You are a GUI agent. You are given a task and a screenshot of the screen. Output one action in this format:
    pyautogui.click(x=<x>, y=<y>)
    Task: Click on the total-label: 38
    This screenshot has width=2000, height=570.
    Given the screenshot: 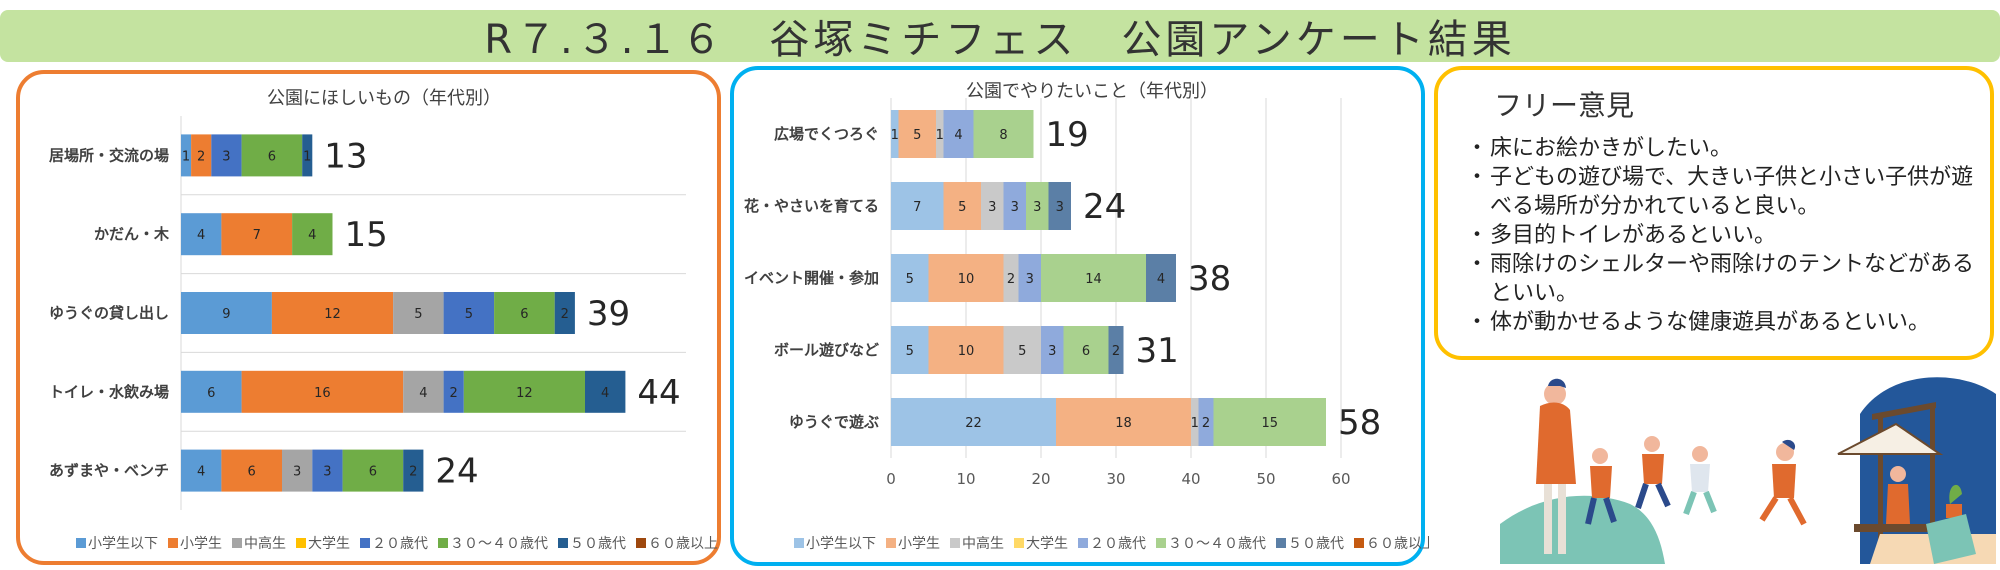 What is the action you would take?
    pyautogui.click(x=1209, y=279)
    